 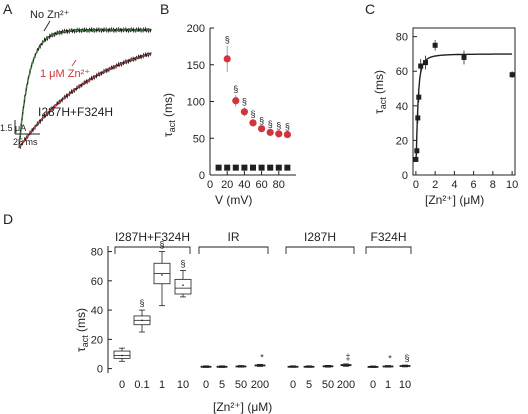 I want to click on c-hill-fit, so click(x=464, y=107).